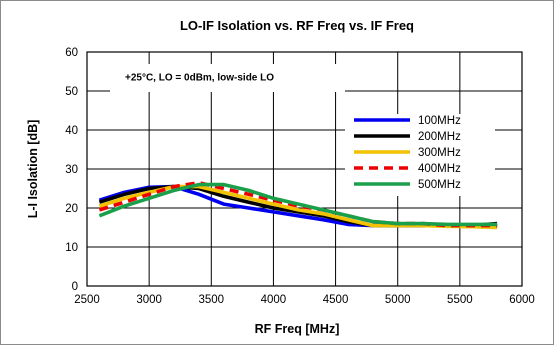 The width and height of the screenshot is (554, 345). I want to click on x-tick-label: 4000, so click(274, 300).